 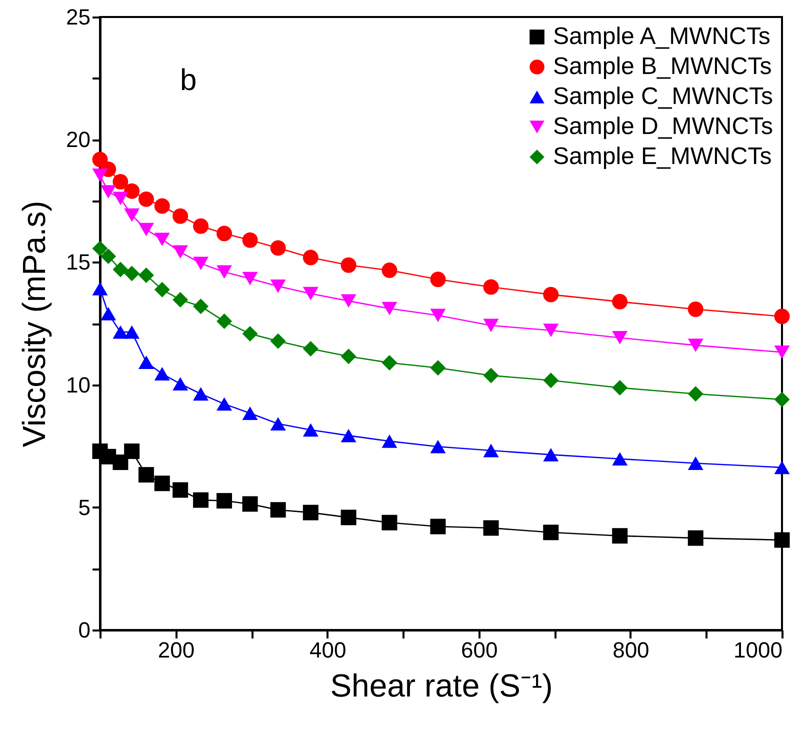 What do you see at coordinates (662, 66) in the screenshot?
I see `legend-label: Sample B_MWNCTs` at bounding box center [662, 66].